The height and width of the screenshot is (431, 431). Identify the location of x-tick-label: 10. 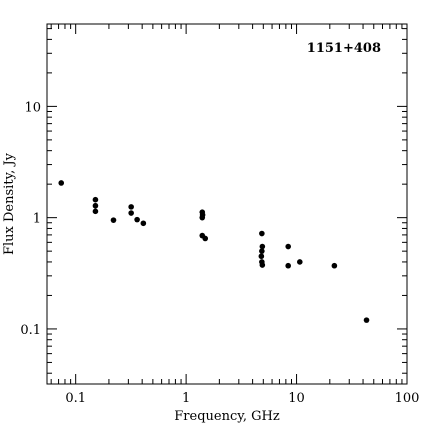
(296, 398).